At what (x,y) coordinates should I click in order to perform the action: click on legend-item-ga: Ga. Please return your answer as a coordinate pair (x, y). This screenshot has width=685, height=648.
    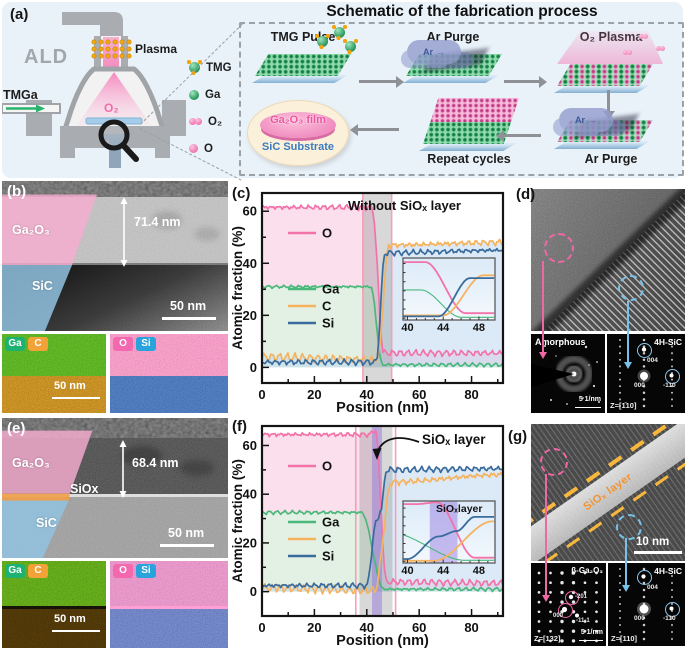
    Looking at the image, I should click on (213, 94).